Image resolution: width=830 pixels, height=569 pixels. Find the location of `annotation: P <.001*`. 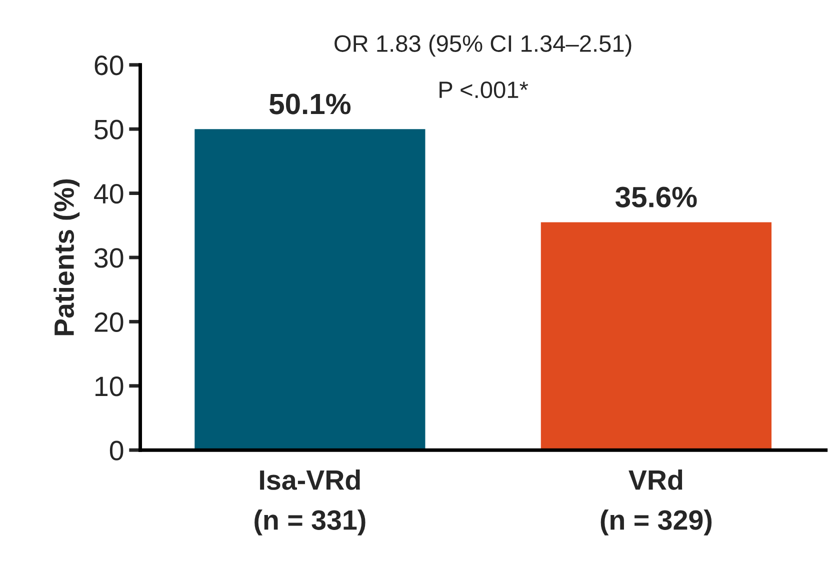

annotation: P <.001* is located at coordinates (484, 89).